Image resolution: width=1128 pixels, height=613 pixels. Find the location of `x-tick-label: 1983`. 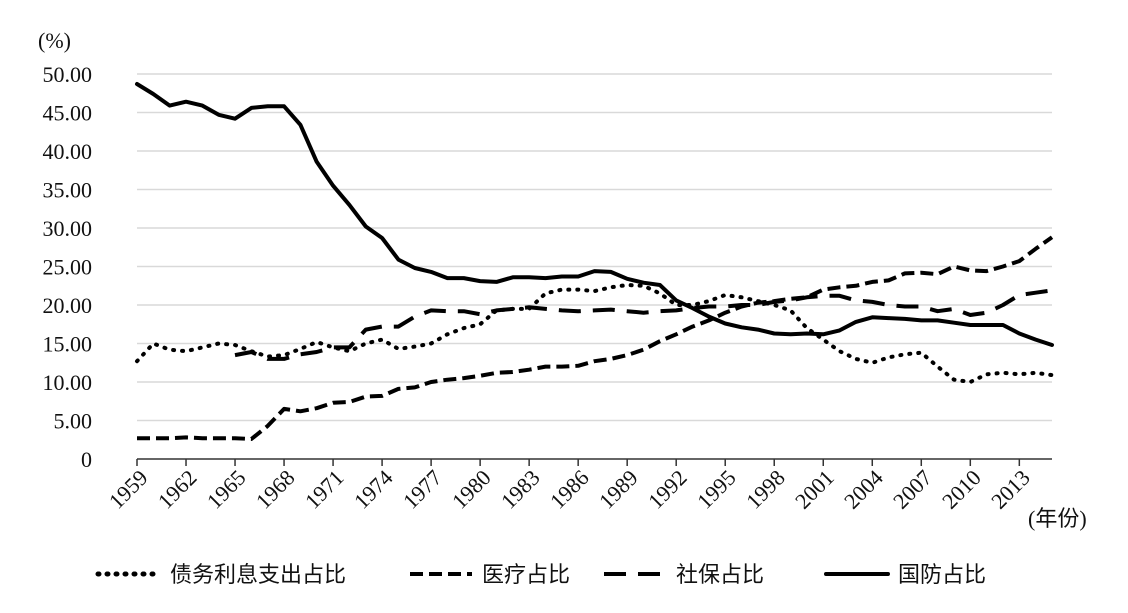

x-tick-label: 1983 is located at coordinates (520, 489).